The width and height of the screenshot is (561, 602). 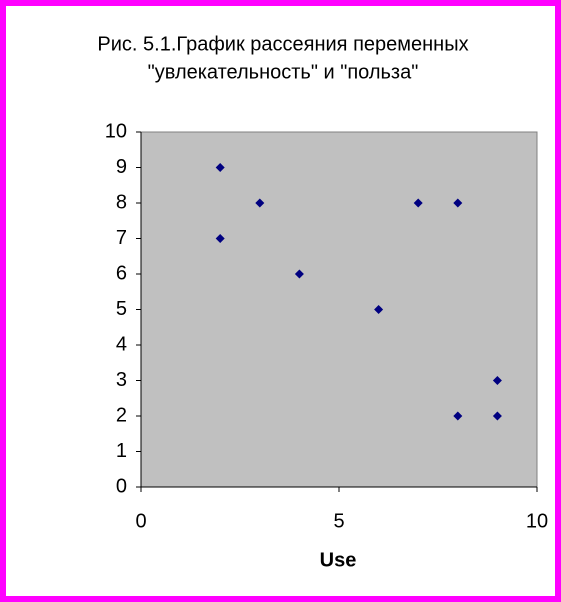 I want to click on y-tick-label: 2, so click(x=121, y=415).